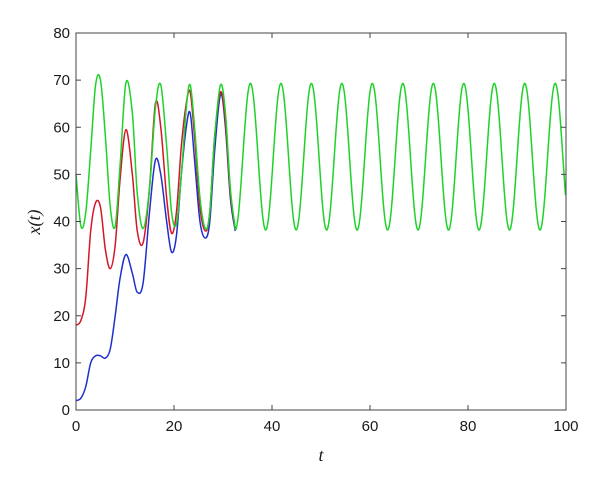 This screenshot has width=600, height=482. What do you see at coordinates (61, 222) in the screenshot?
I see `y-tick-label: 40` at bounding box center [61, 222].